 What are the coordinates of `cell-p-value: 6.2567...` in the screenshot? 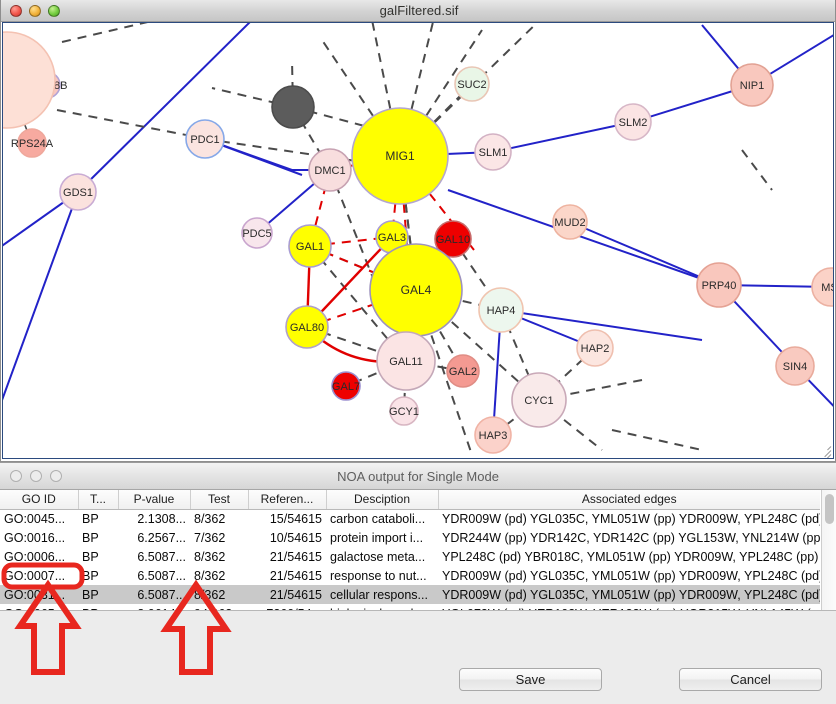 It's located at (161, 537).